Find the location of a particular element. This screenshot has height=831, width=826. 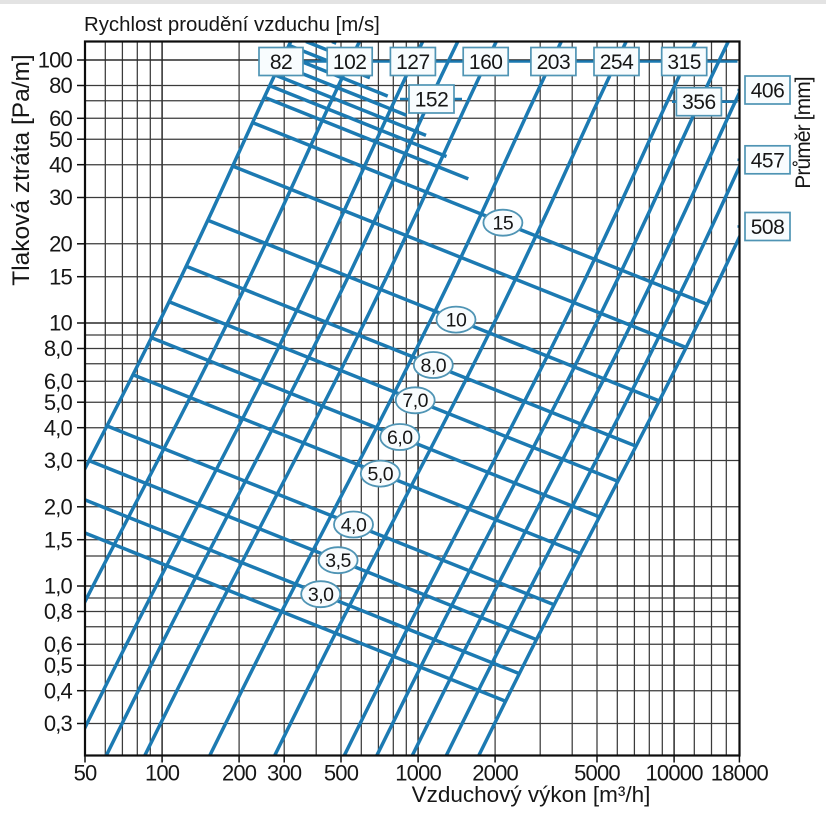

svg-text: 0,3 is located at coordinates (58, 723).